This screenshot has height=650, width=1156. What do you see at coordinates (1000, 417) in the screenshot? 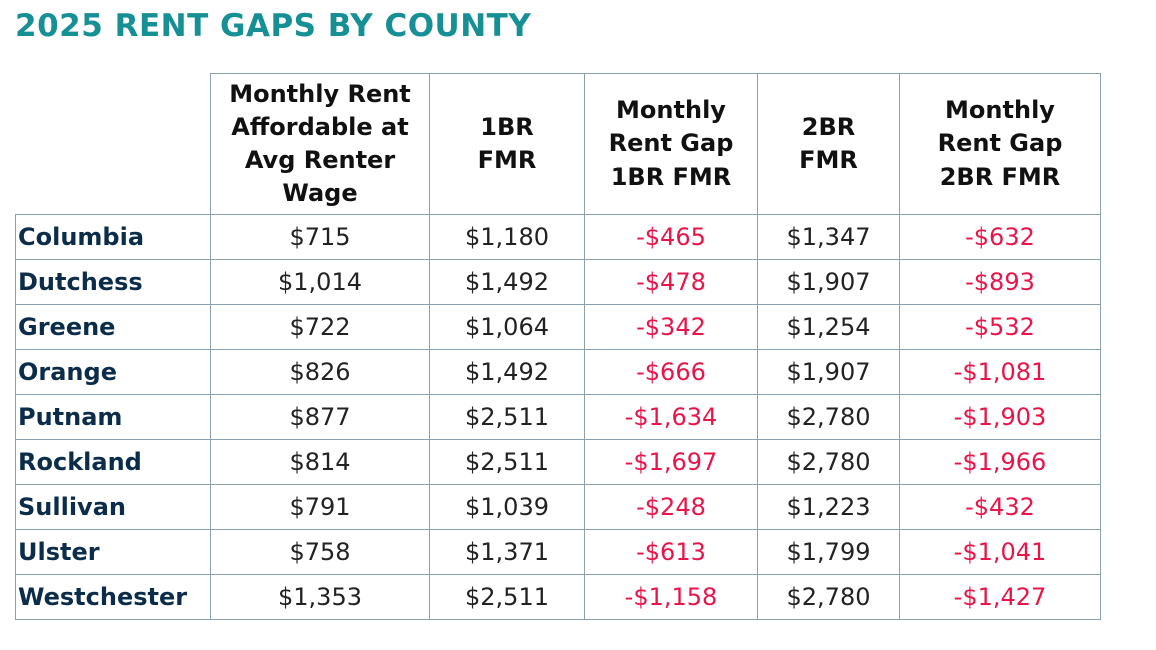
I see `rent-gap-2br-cell: -$1,903` at bounding box center [1000, 417].